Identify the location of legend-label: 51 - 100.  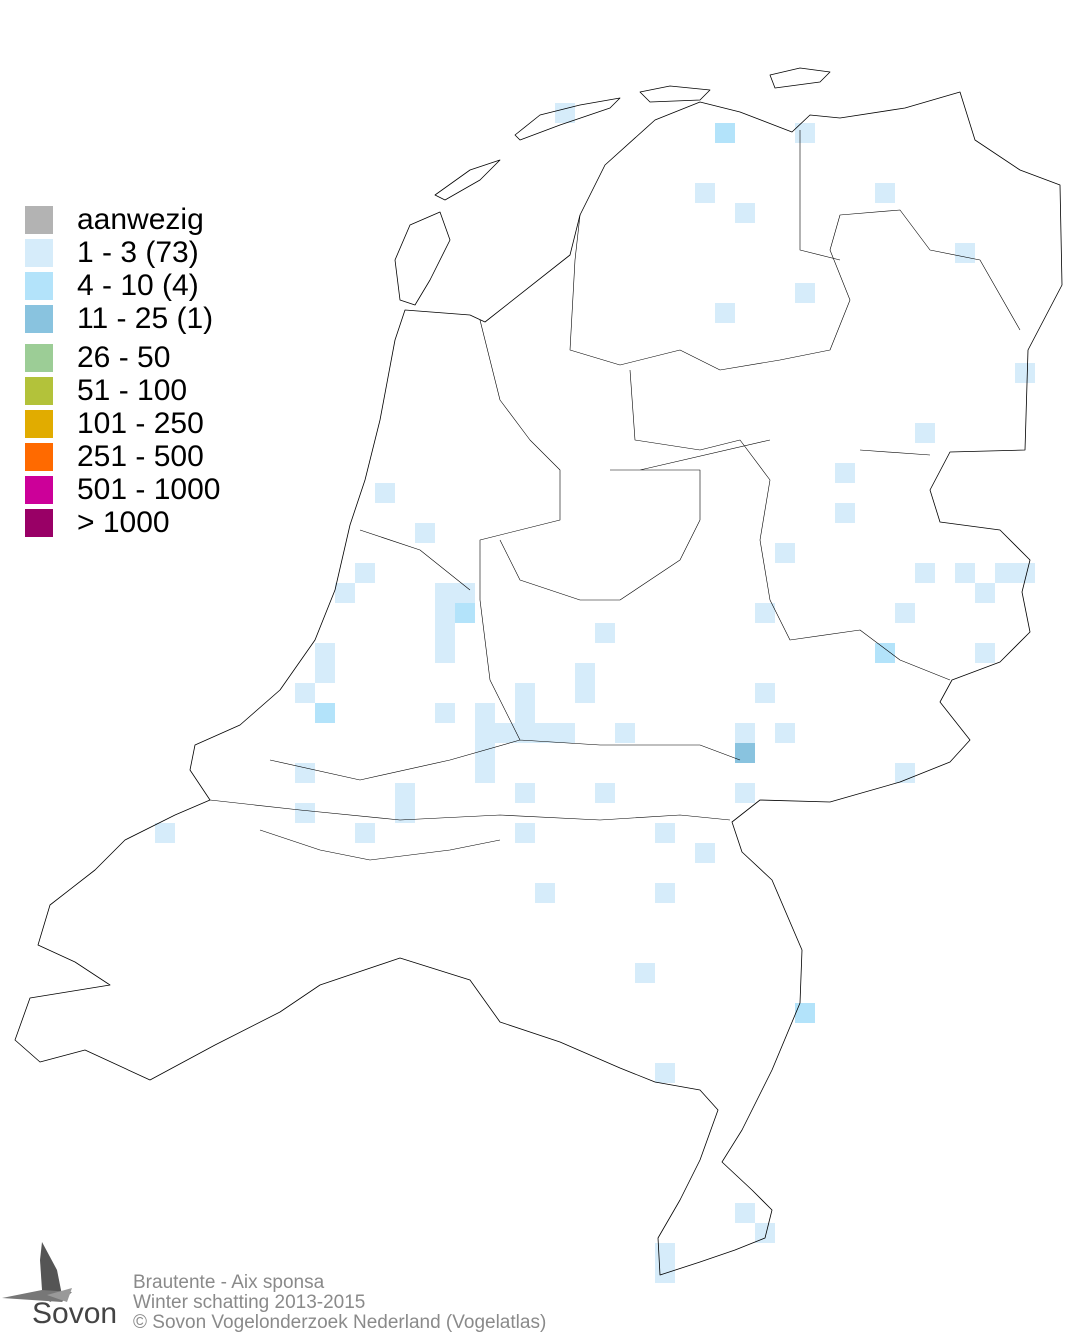
(132, 390).